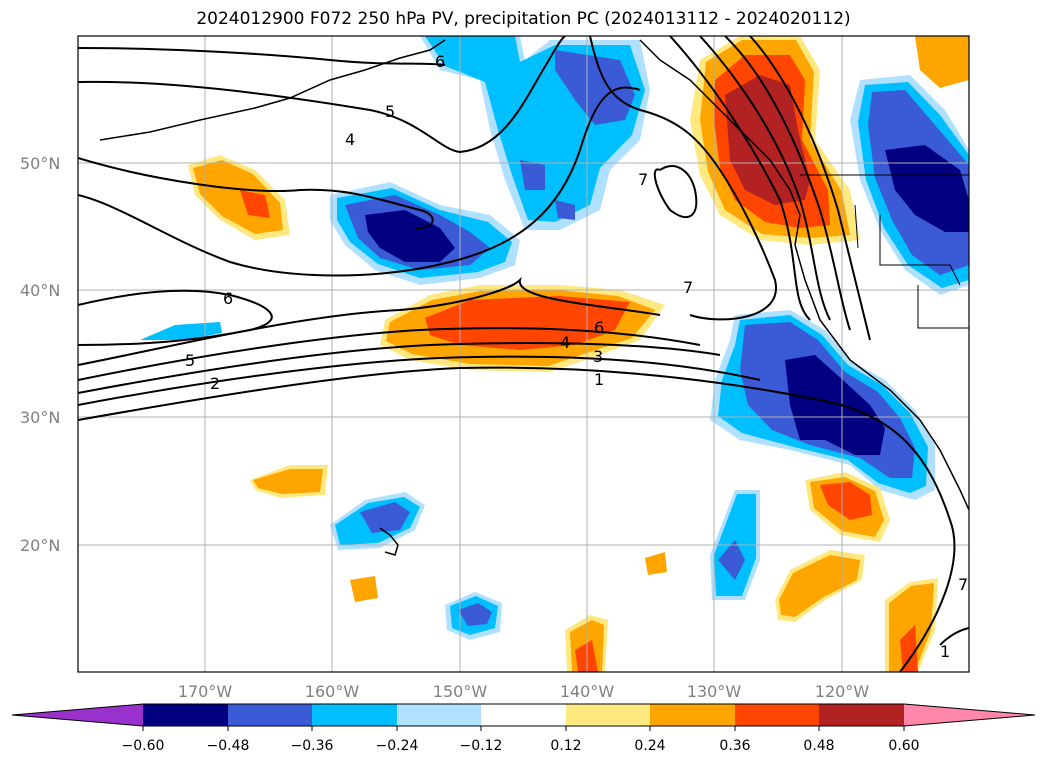 Image resolution: width=1047 pixels, height=765 pixels. I want to click on positive-anomaly-west, so click(239, 197).